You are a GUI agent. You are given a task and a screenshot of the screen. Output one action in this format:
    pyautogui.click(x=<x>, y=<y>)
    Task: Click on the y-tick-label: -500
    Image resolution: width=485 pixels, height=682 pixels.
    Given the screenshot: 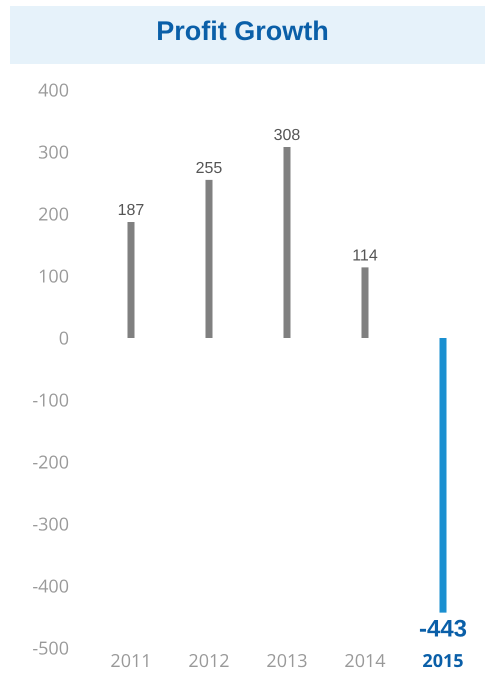 What is the action you would take?
    pyautogui.click(x=50, y=648)
    